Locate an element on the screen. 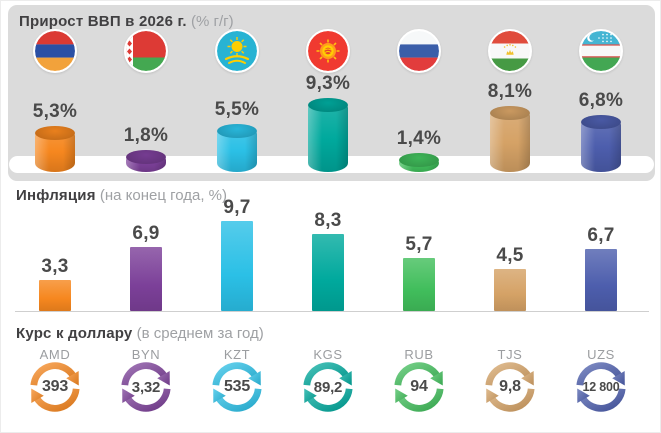 This screenshot has width=661, height=433. inflation-bar-armenia is located at coordinates (55, 295).